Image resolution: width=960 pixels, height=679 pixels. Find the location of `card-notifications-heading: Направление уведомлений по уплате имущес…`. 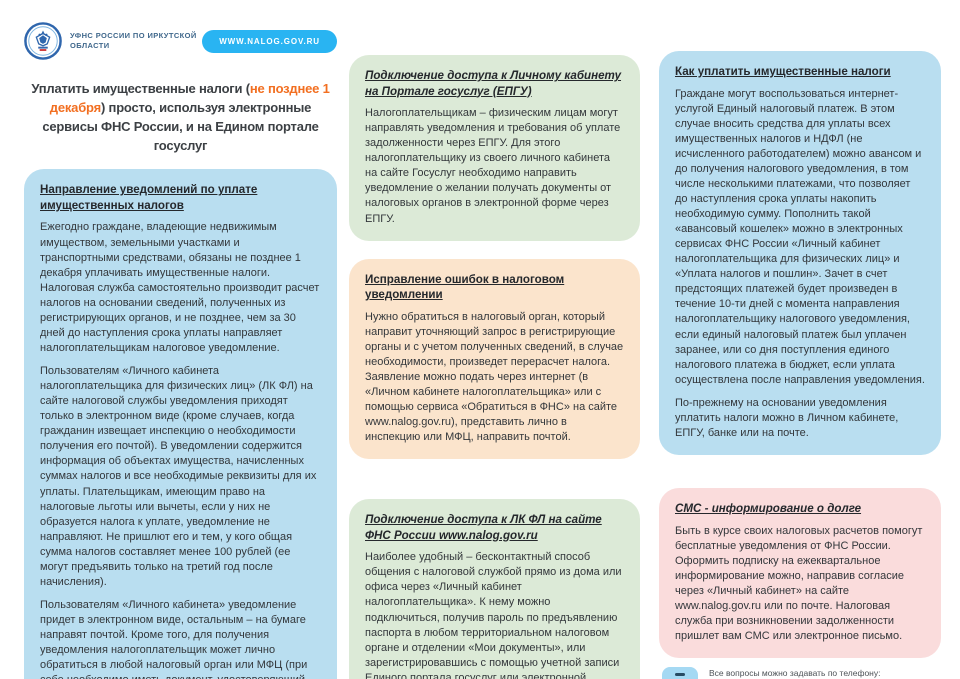

card-notifications-heading: Направление уведомлений по уплате имущес… is located at coordinates (149, 197).